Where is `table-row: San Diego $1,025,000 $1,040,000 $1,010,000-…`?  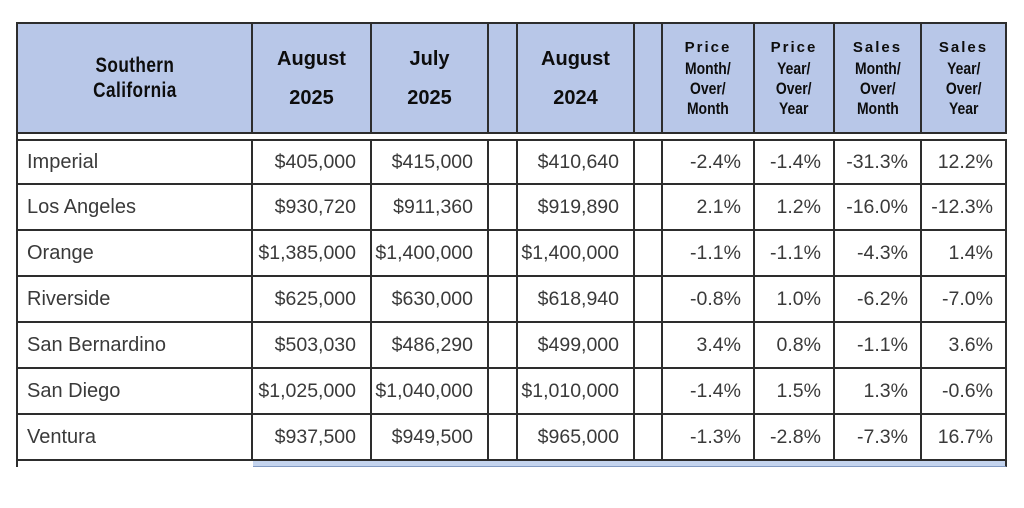
table-row: San Diego $1,025,000 $1,040,000 $1,010,000-… is located at coordinates (511, 392).